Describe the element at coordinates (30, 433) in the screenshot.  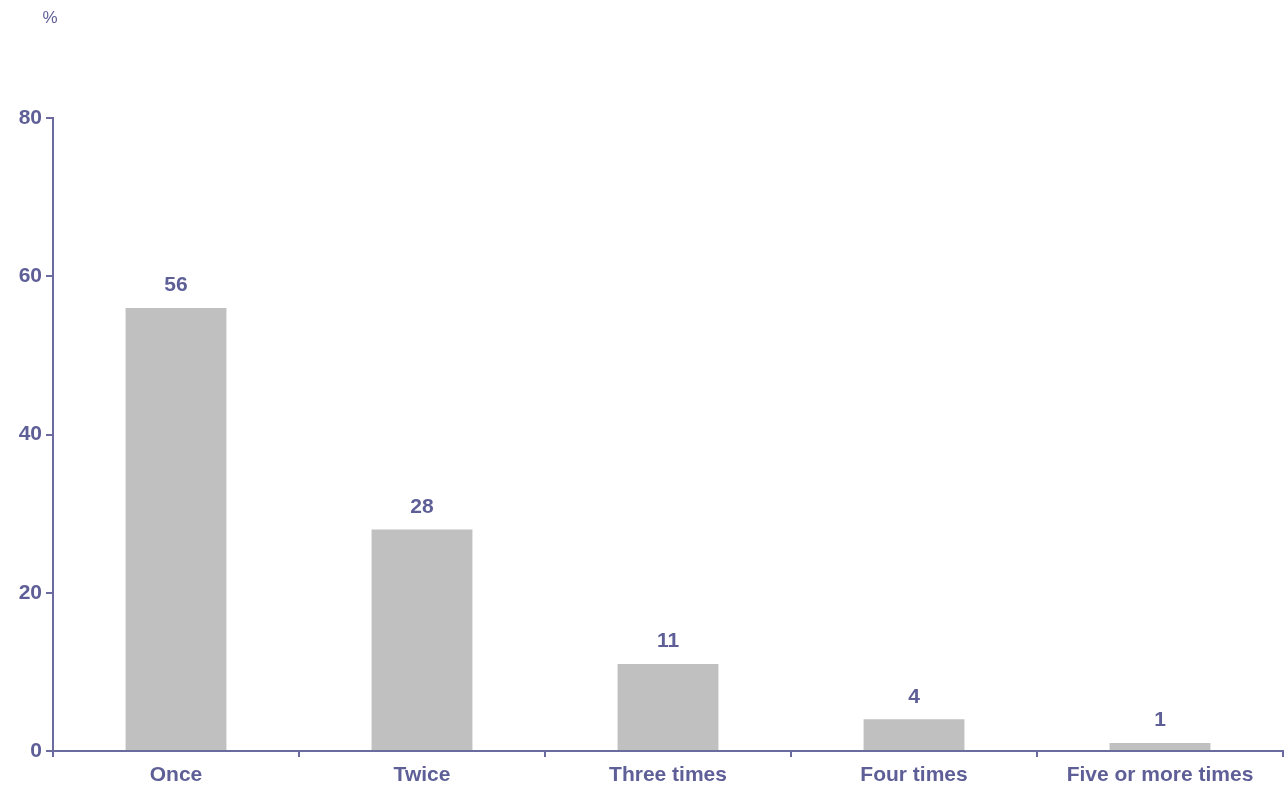
I see `y-tick-label: 40` at that location.